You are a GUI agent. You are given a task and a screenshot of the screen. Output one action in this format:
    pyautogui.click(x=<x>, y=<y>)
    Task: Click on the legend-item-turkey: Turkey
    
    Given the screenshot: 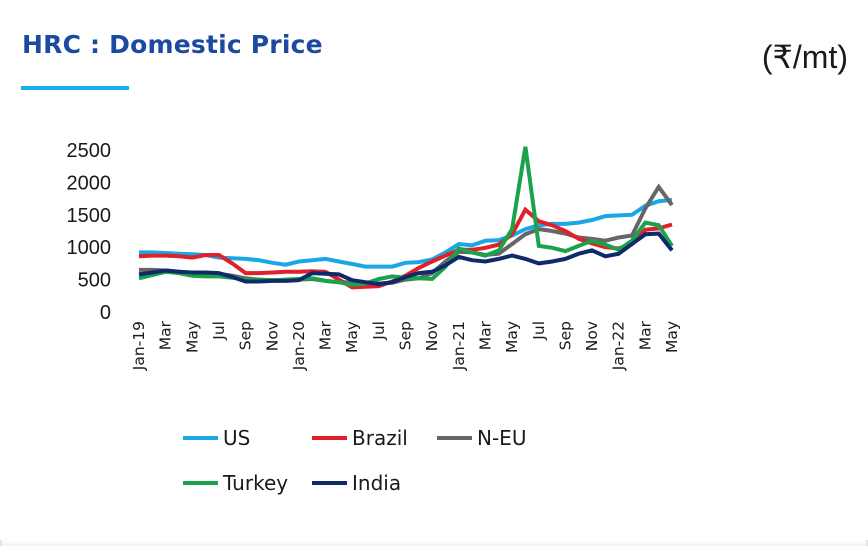 What is the action you would take?
    pyautogui.click(x=235, y=483)
    